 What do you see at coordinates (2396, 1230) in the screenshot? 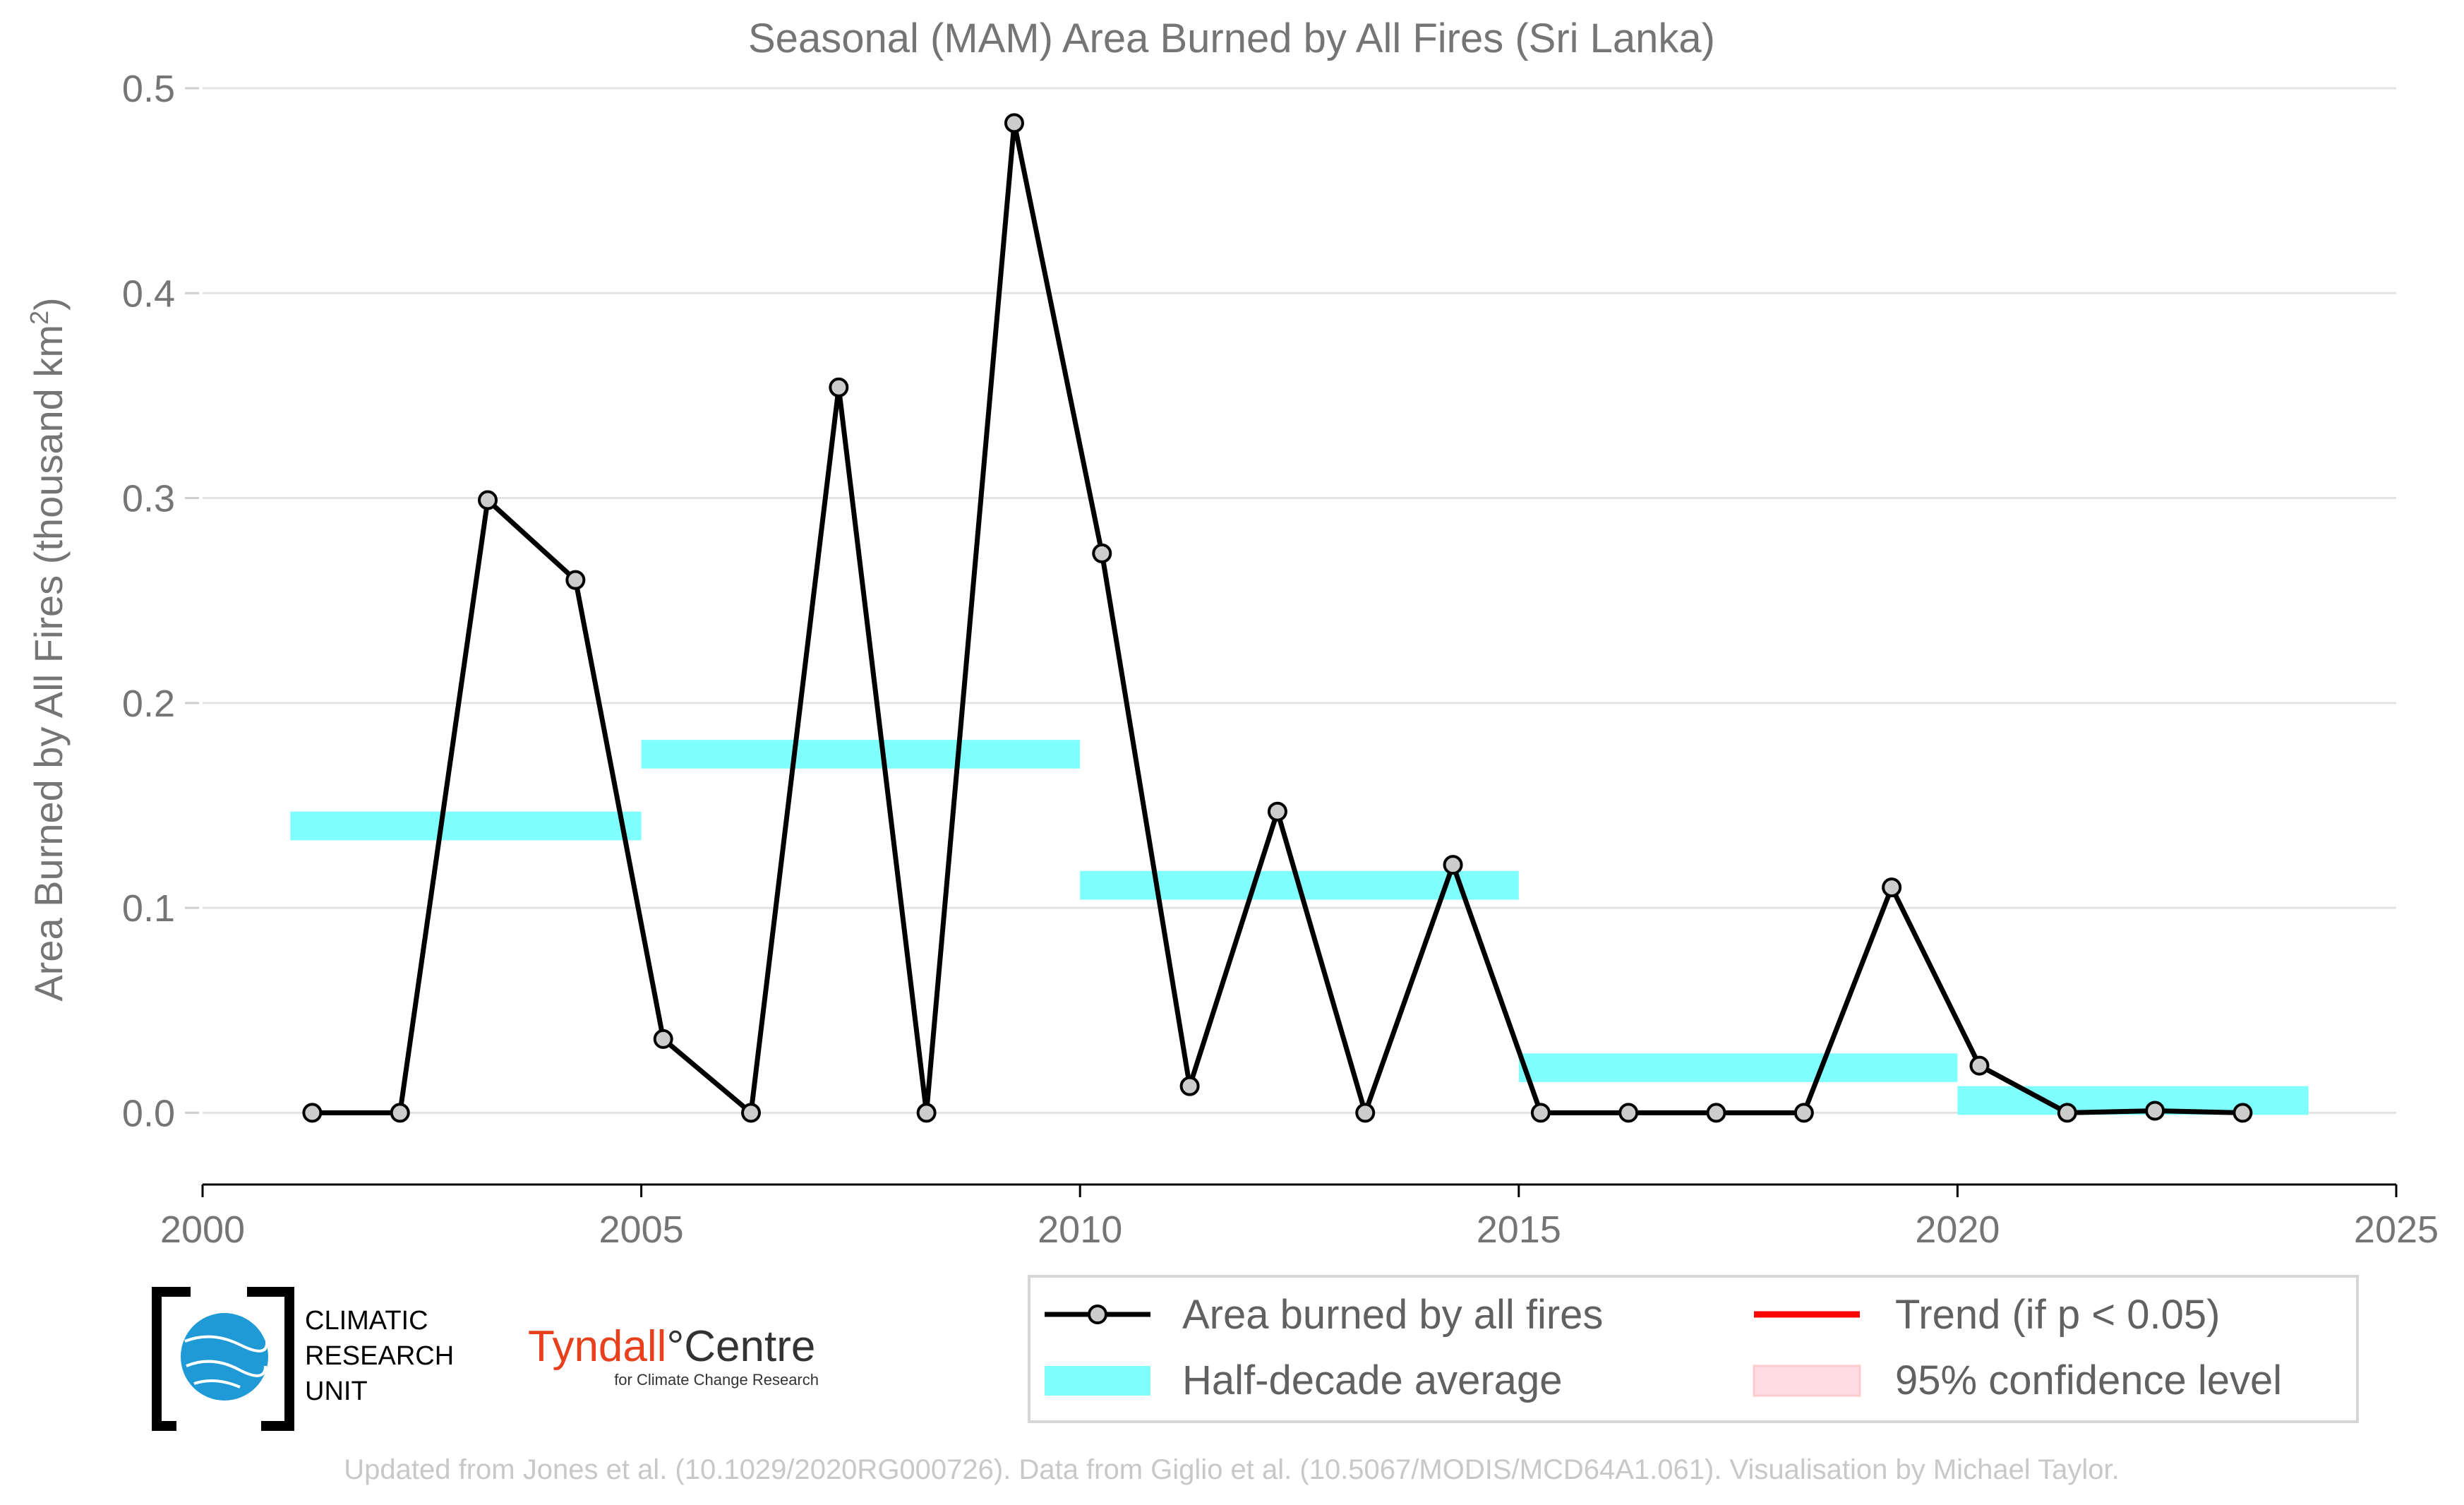
I see `x-tick-label: 2025` at bounding box center [2396, 1230].